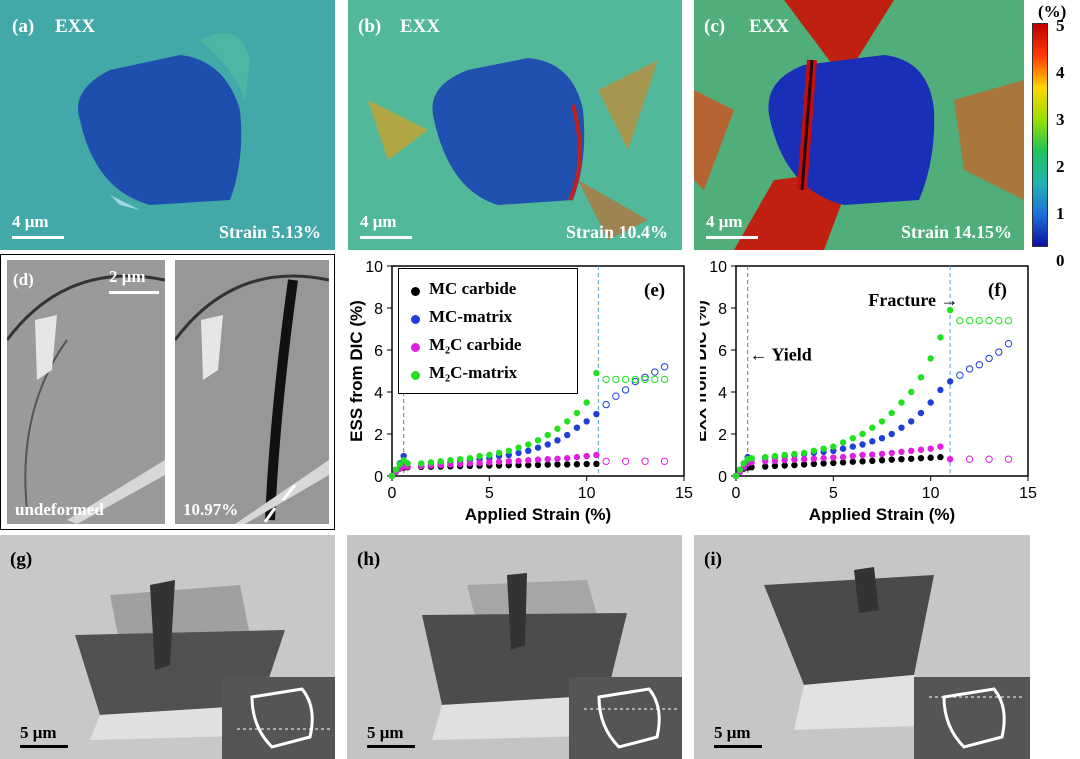  Describe the element at coordinates (724, 221) in the screenshot. I see `scale-bar-c-text: 4 μm` at that location.